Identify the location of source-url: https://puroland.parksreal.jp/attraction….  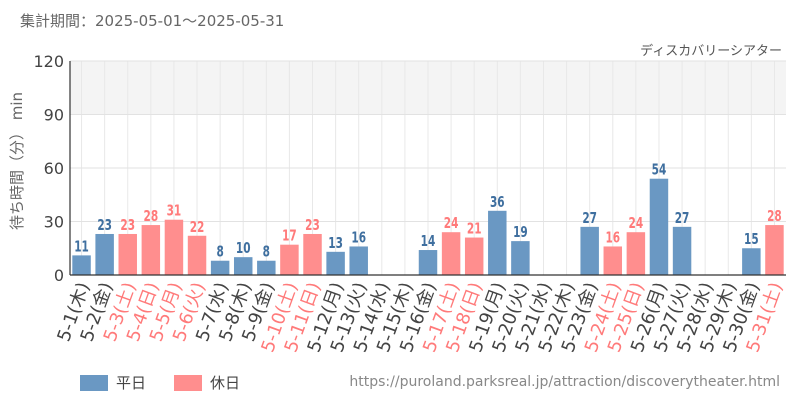
(564, 382).